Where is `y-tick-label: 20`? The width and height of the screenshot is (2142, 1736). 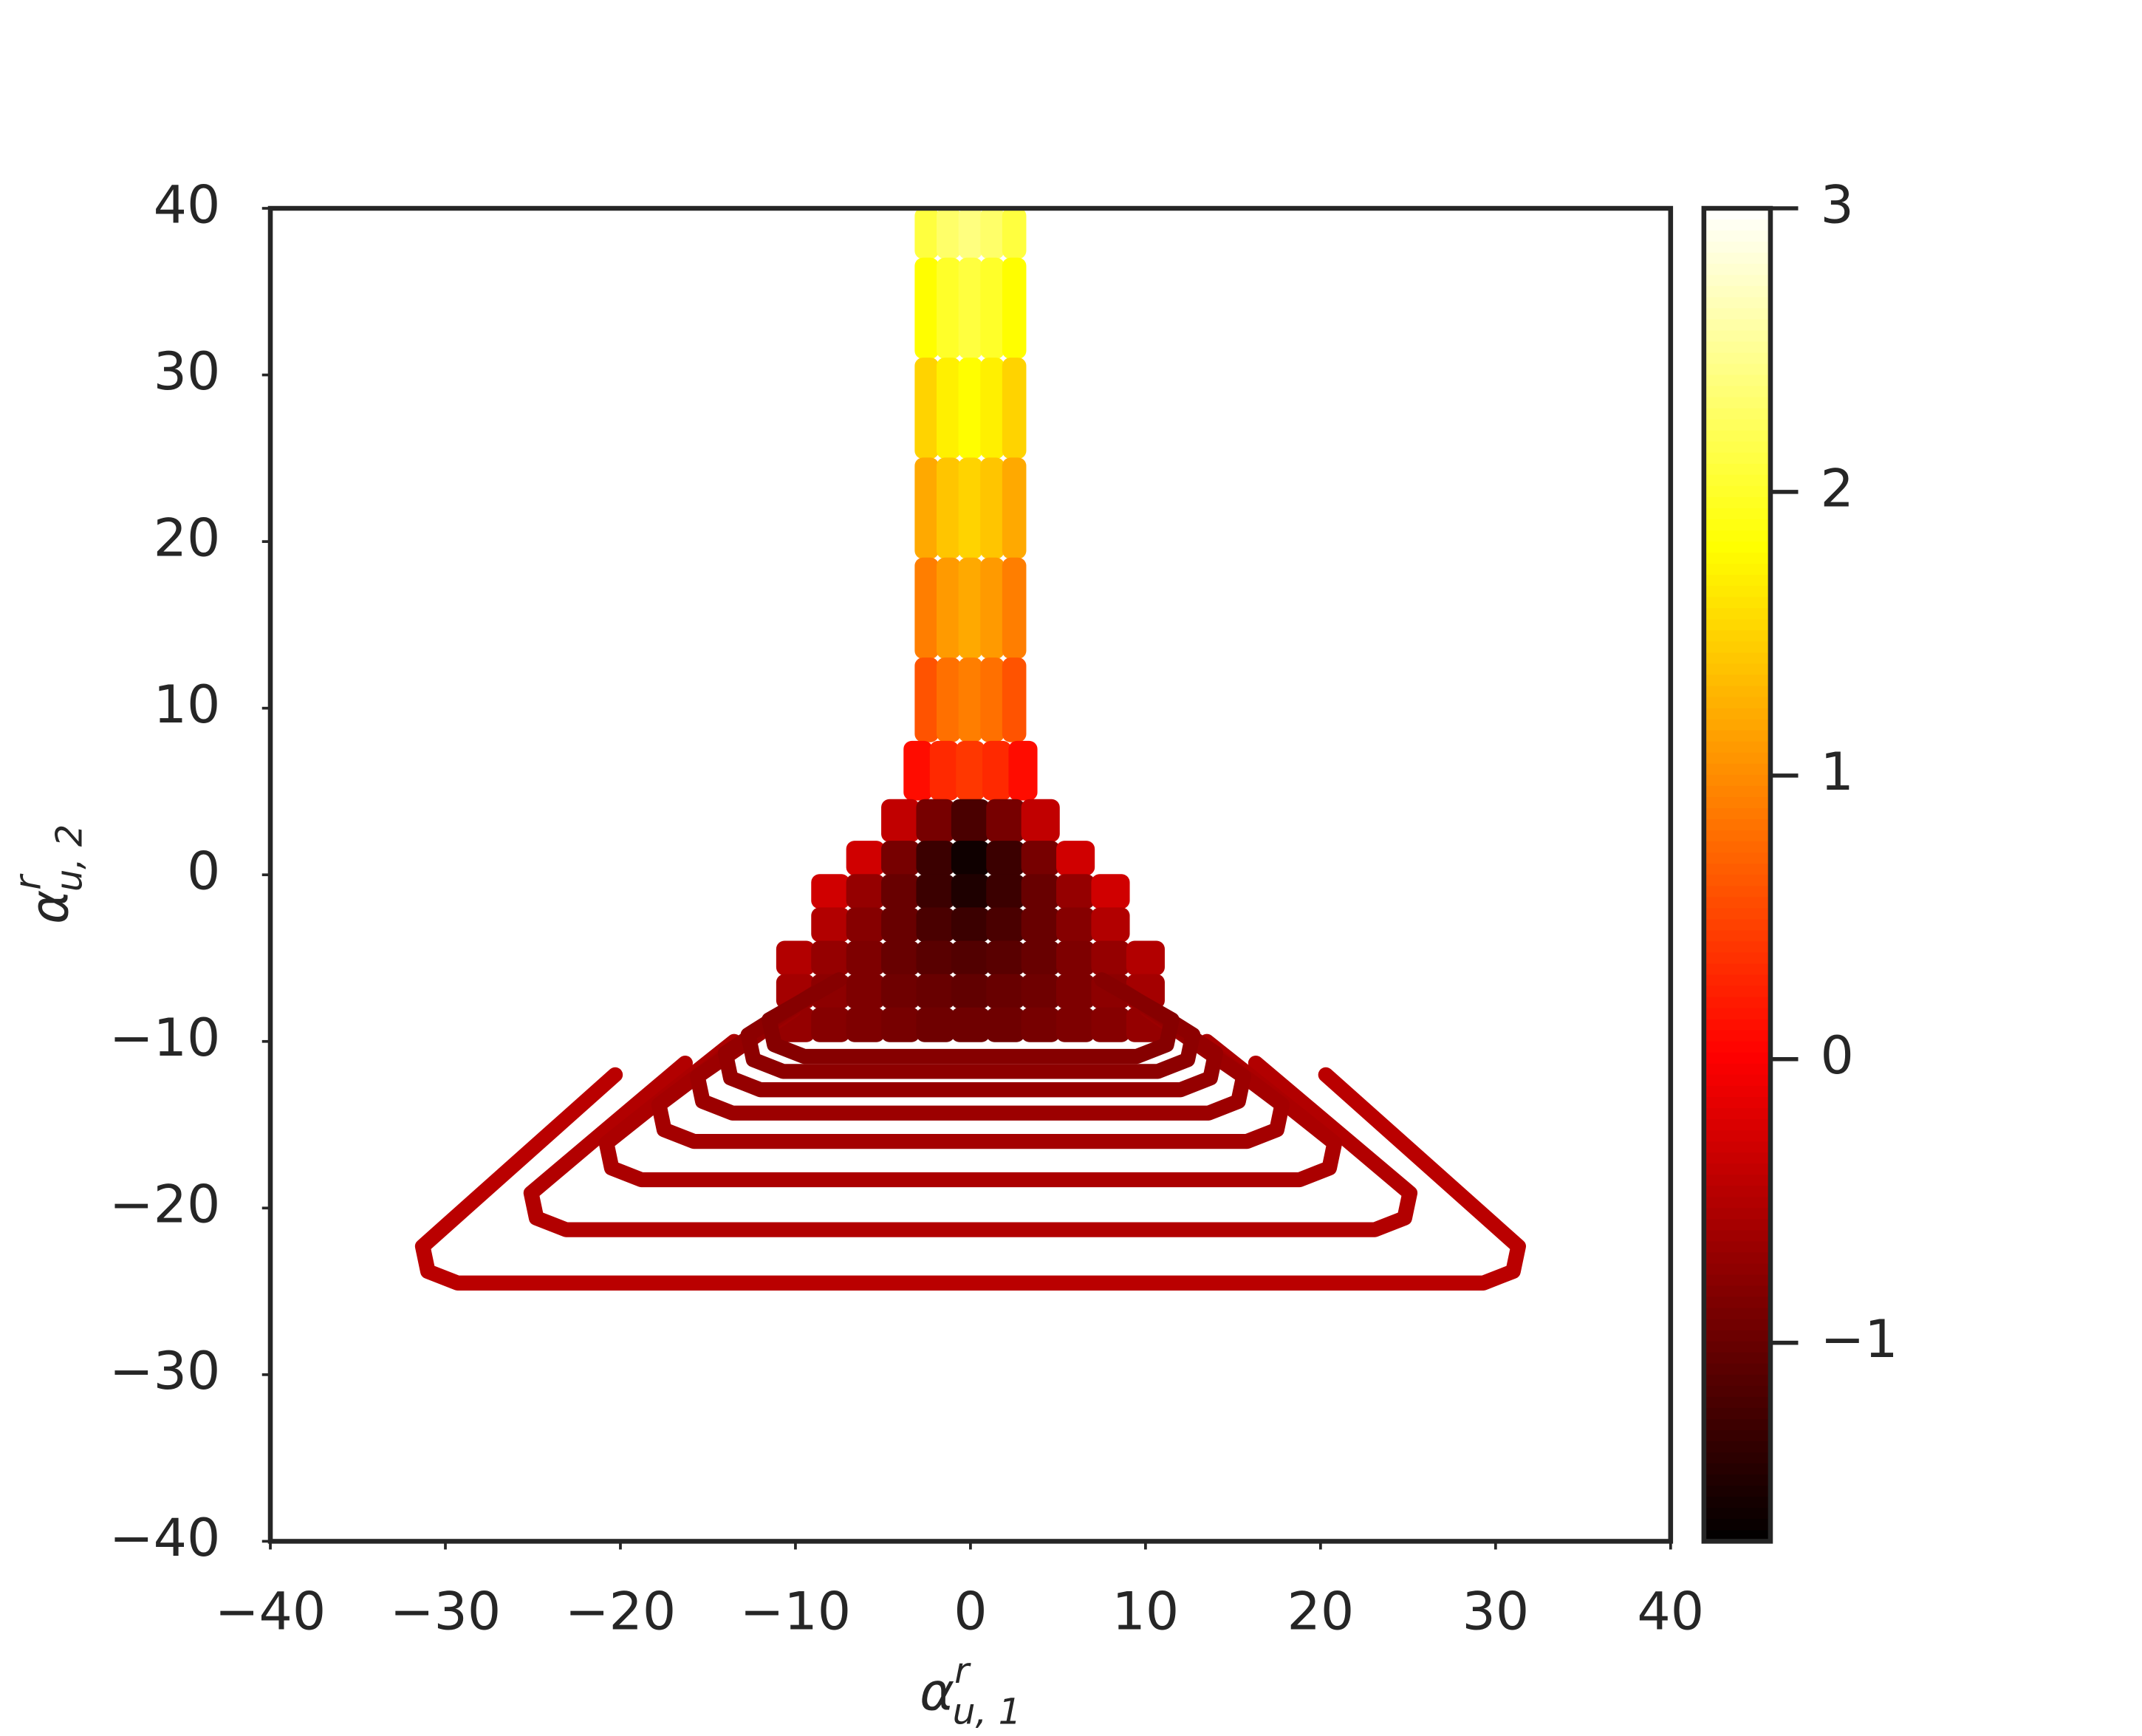
y-tick-label: 20 is located at coordinates (188, 538).